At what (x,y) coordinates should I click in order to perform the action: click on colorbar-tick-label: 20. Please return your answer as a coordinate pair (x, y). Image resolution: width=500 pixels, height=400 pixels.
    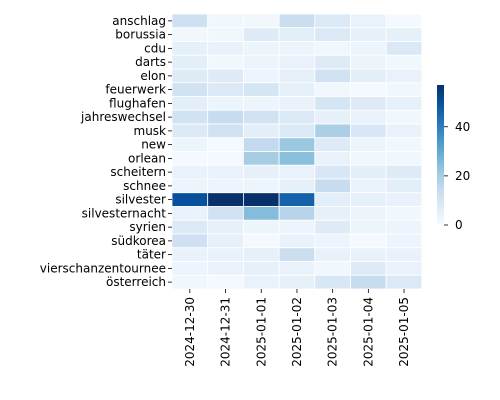
    Looking at the image, I should click on (462, 176).